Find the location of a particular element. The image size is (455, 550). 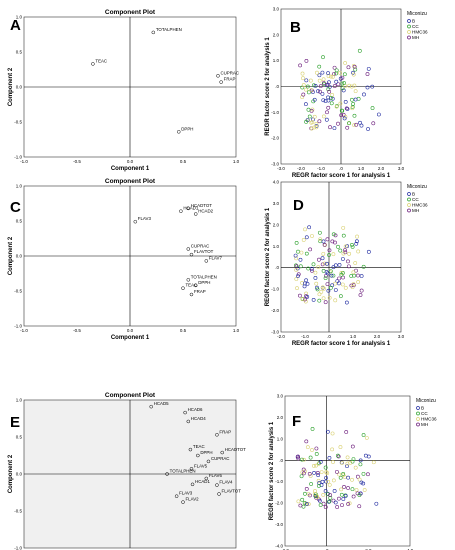

point-label: FLAVTOT is located at coordinates (232, 490).